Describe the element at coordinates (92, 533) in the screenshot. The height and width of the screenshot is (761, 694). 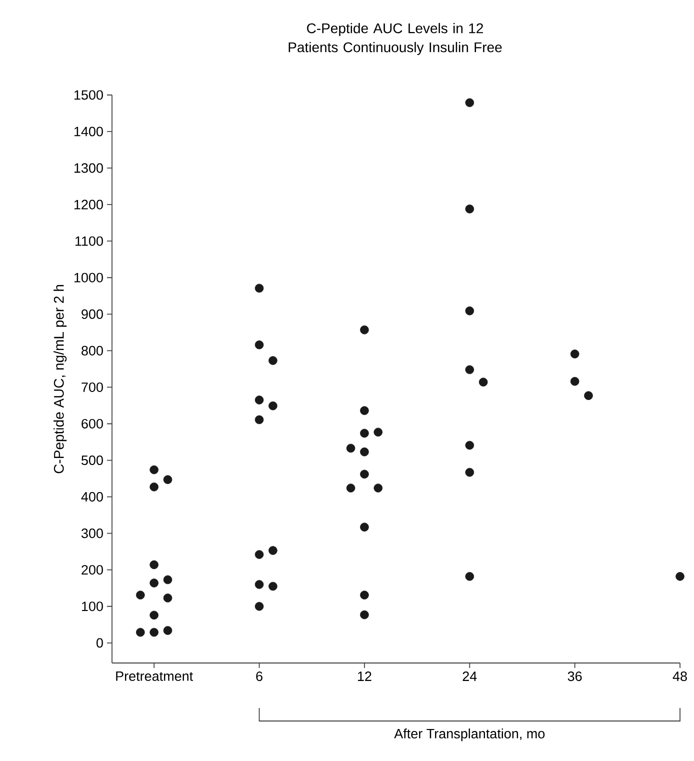
I see `y-tick-label: 300` at that location.